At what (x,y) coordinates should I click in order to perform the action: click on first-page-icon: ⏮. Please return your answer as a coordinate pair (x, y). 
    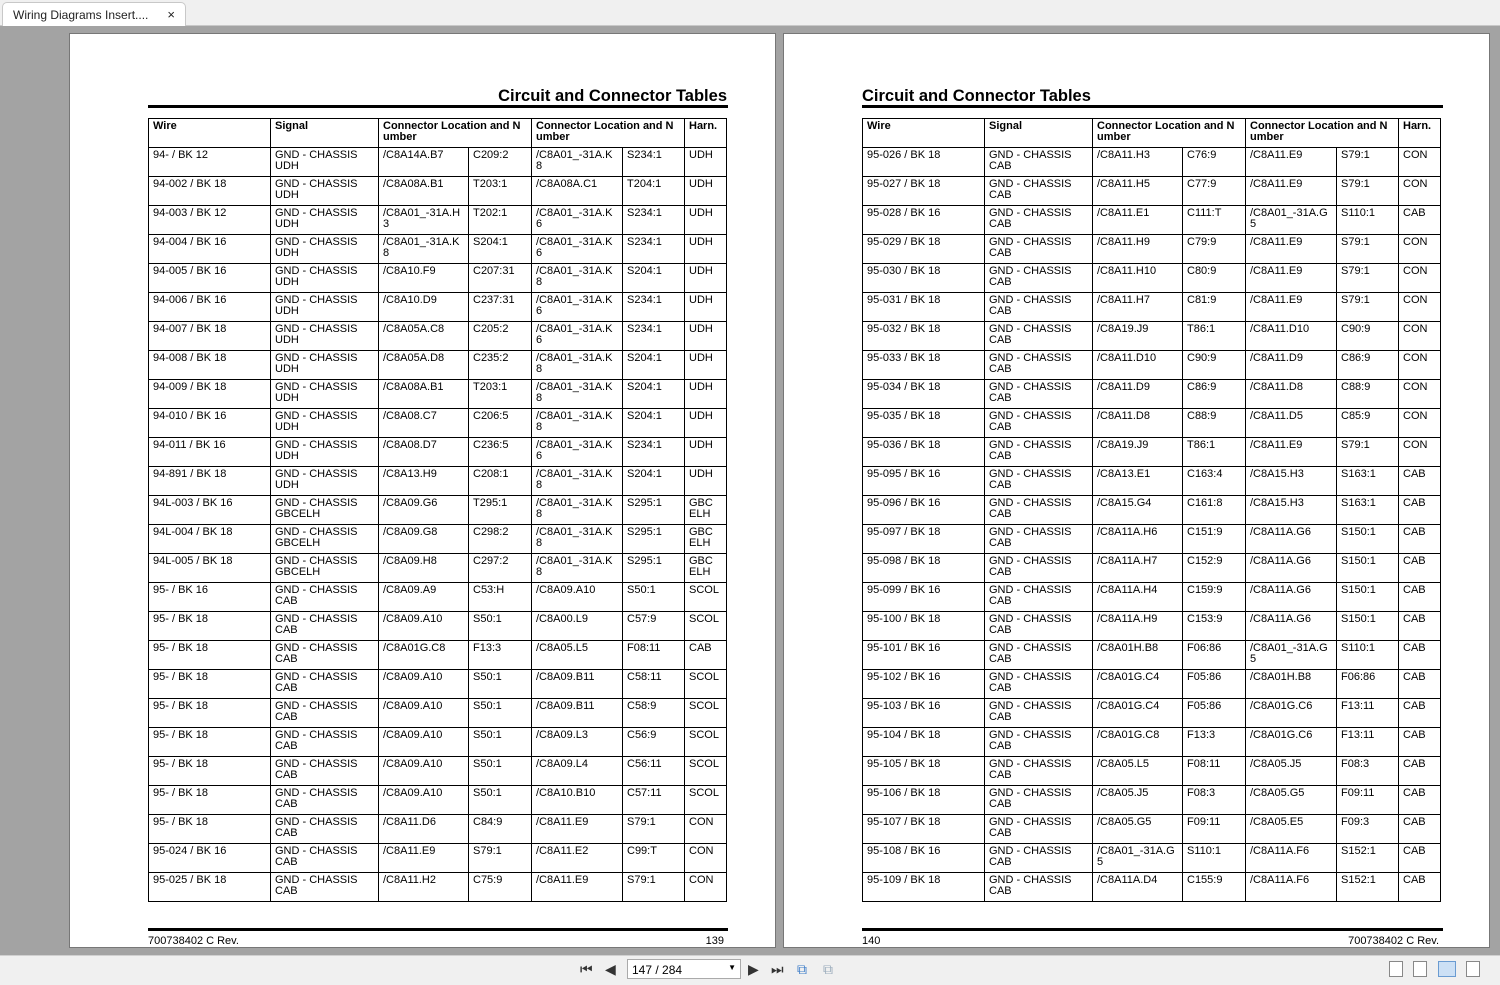
    Looking at the image, I should click on (586, 969).